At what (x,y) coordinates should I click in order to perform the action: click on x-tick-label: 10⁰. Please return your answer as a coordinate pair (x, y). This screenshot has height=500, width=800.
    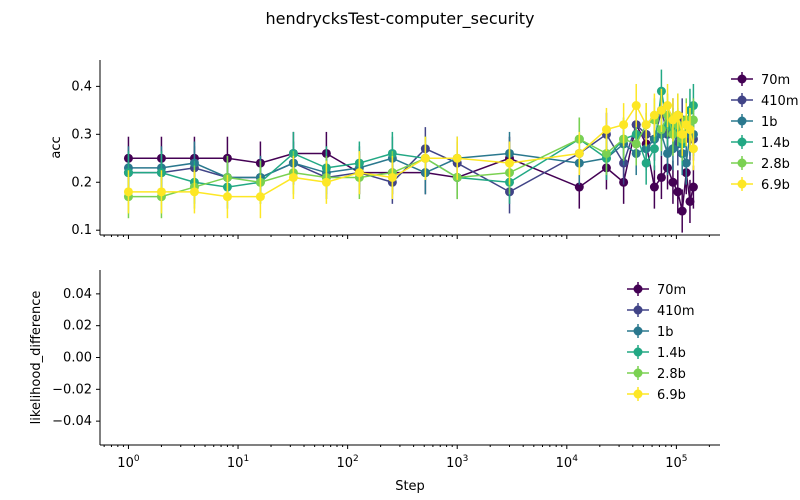
    Looking at the image, I should click on (128, 462).